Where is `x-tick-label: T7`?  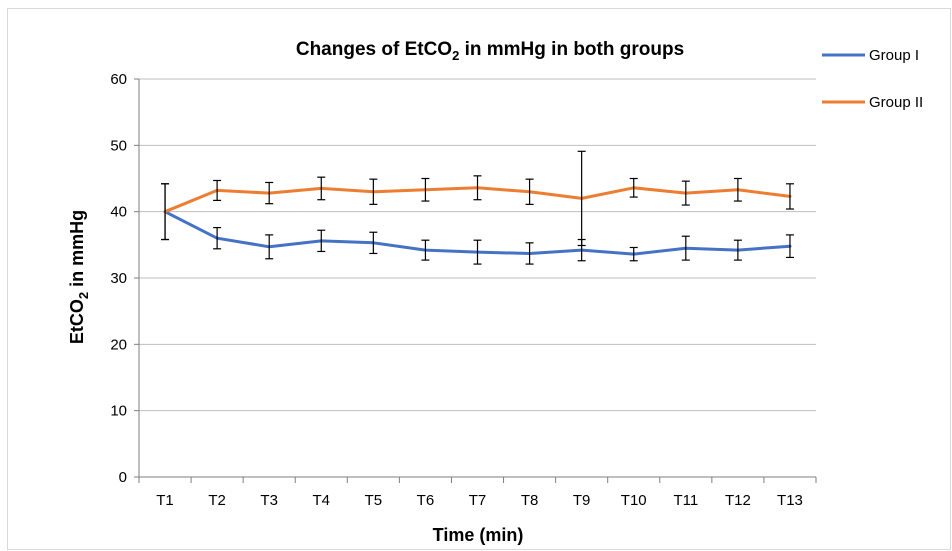
x-tick-label: T7 is located at coordinates (478, 500).